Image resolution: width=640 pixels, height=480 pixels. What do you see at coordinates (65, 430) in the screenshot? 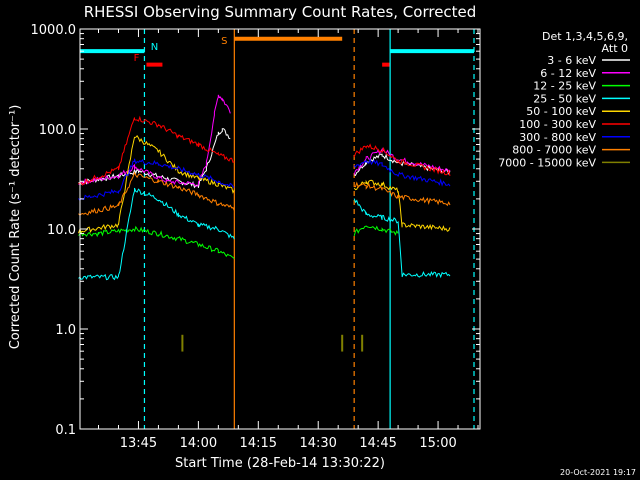
I see `y-tick-label-0: 0.1` at bounding box center [65, 430].